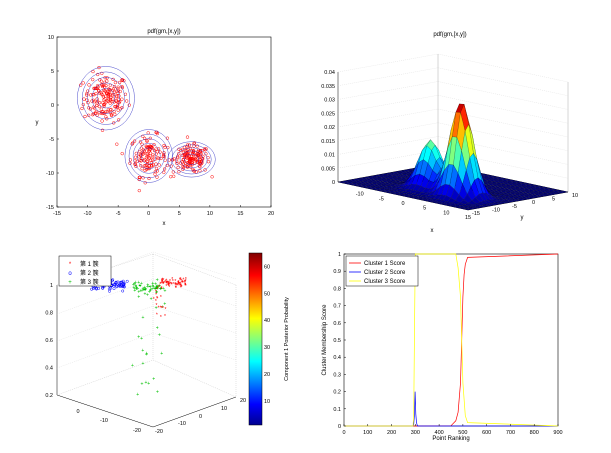  Describe the element at coordinates (385, 282) in the screenshot. I see `legend-label: Cluster 3 Score` at that location.